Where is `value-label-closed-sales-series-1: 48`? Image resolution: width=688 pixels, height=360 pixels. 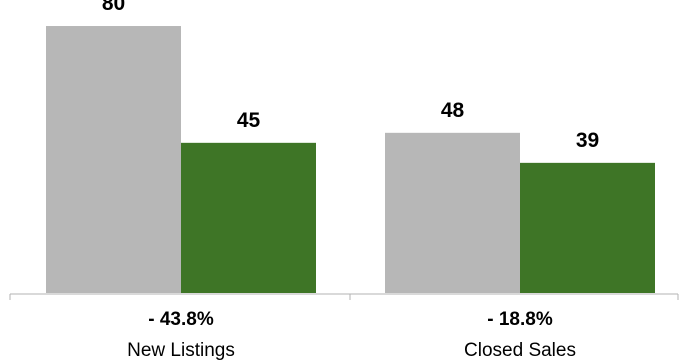 value-label-closed-sales-series-1: 48 is located at coordinates (453, 110).